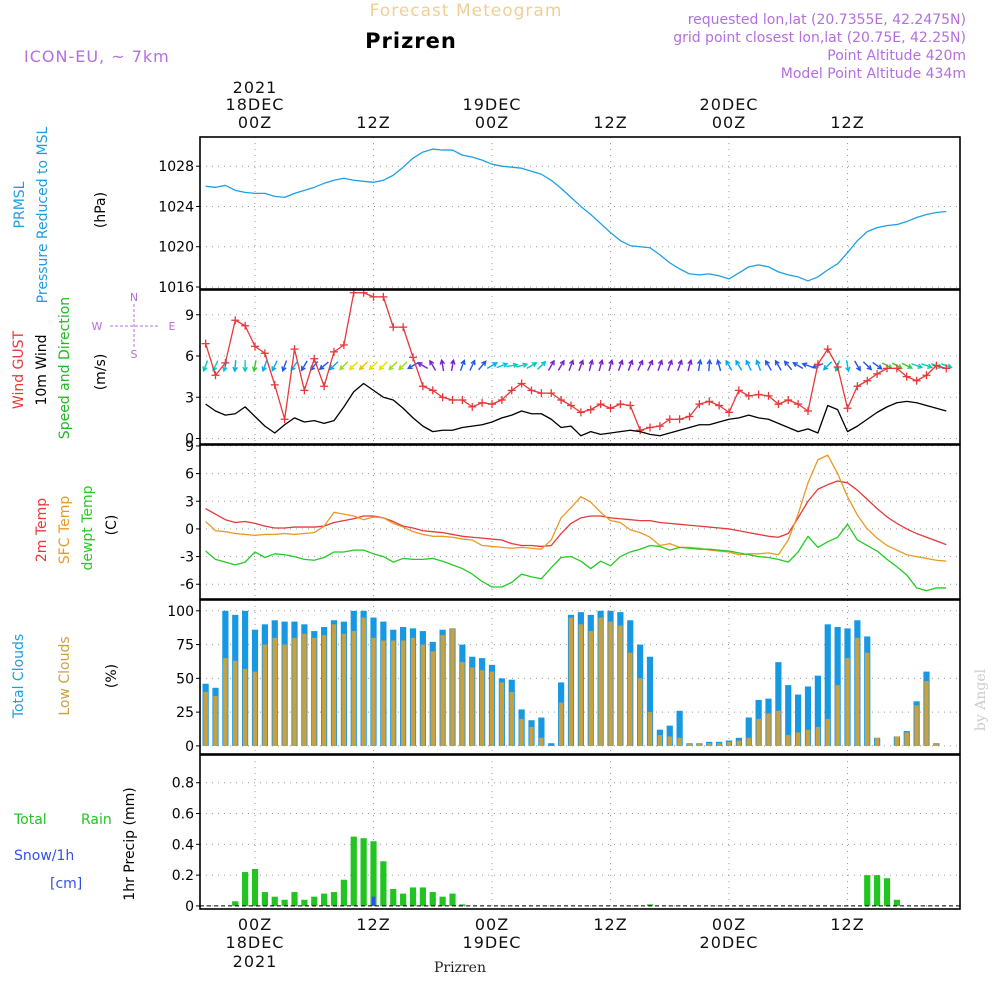 The width and height of the screenshot is (1000, 1000). I want to click on total-clouds-label: Total Clouds, so click(19, 676).